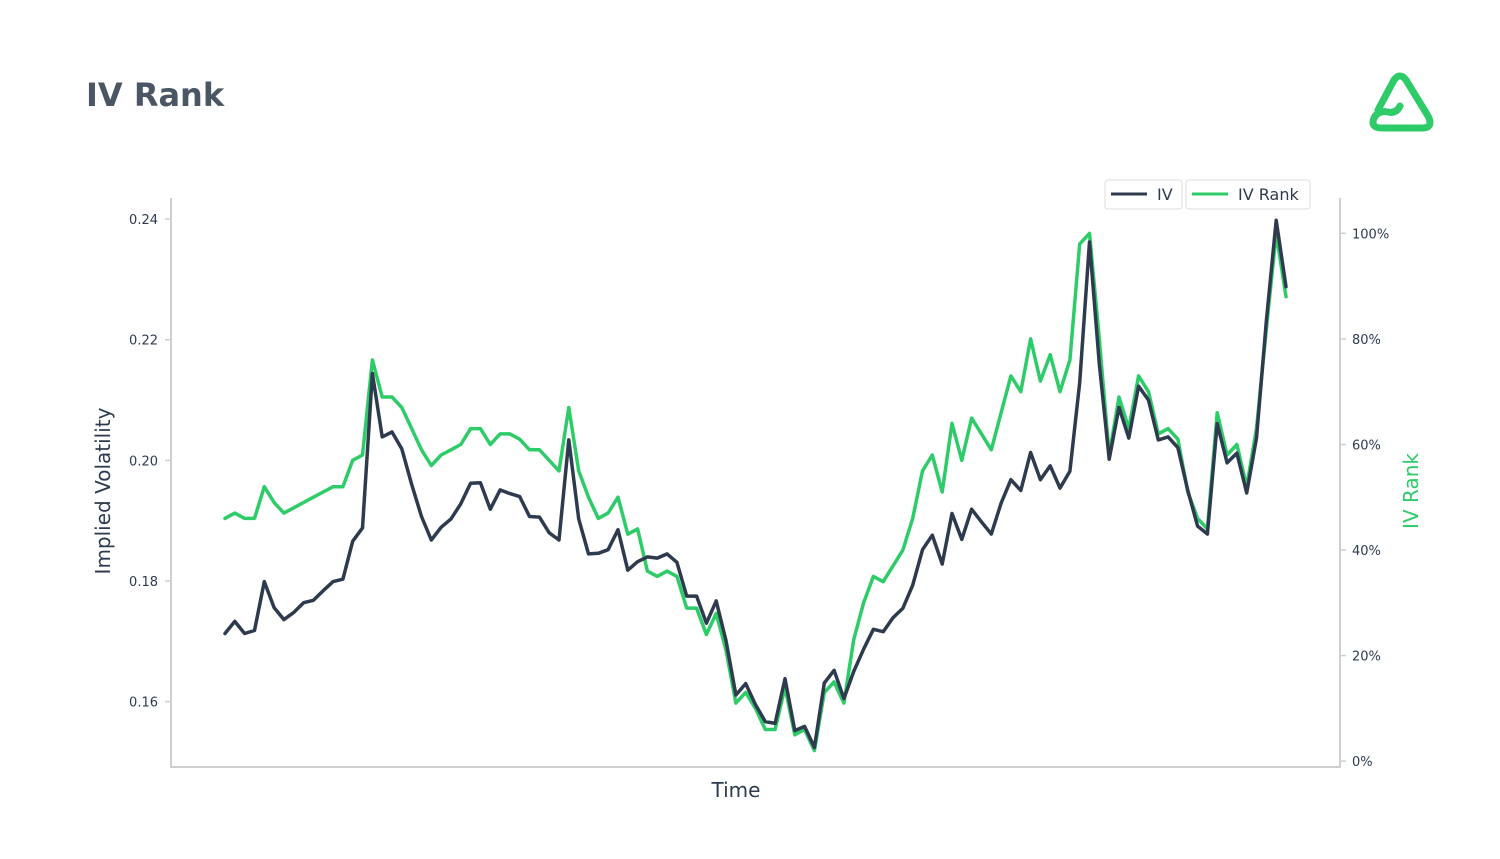  I want to click on x-axis-title: Time, so click(736, 790).